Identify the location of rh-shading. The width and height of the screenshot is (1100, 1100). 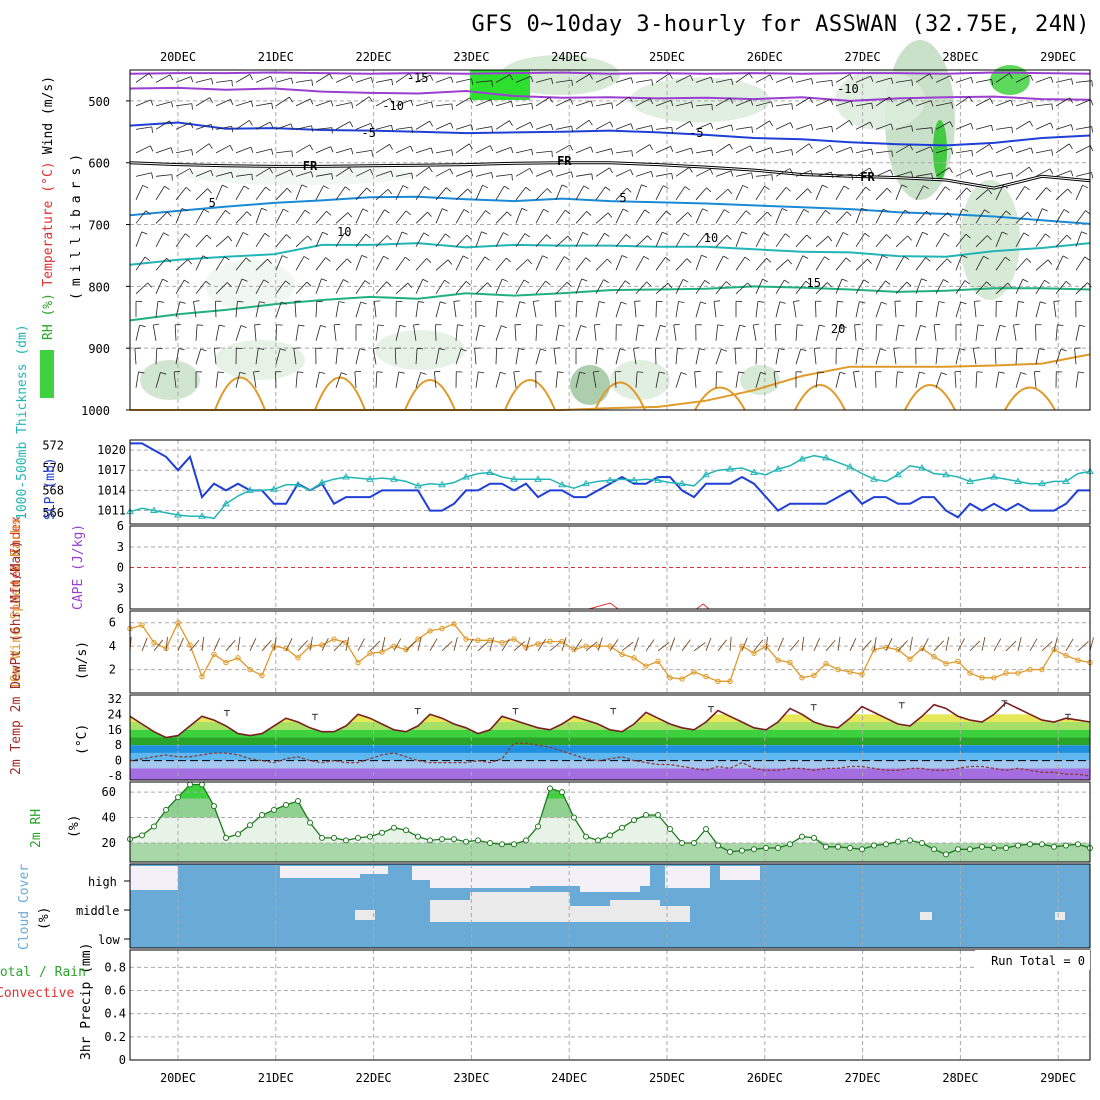
(420, 350).